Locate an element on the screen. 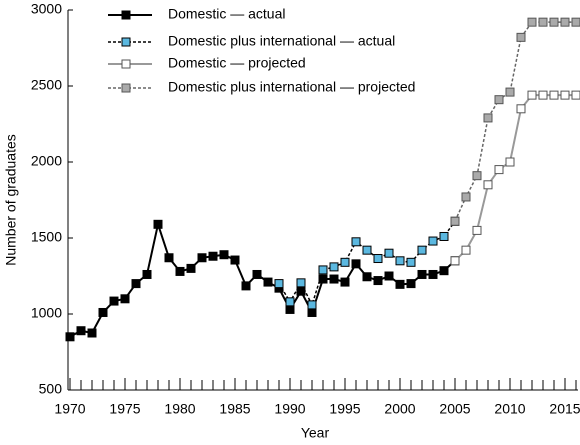  x-tick-label: 1990 is located at coordinates (289, 409).